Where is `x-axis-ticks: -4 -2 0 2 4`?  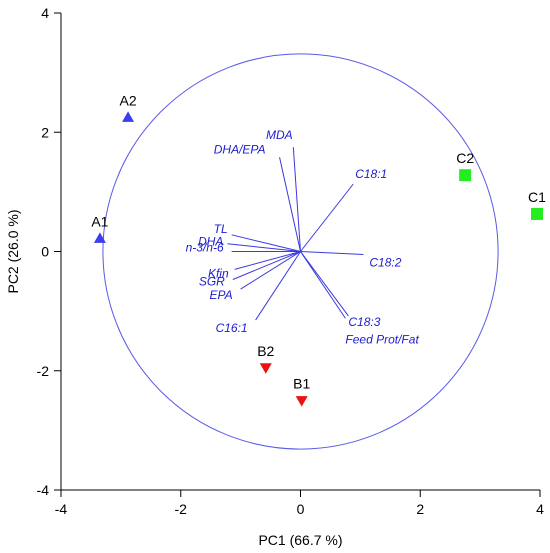 x-axis-ticks: -4 -2 0 2 4 is located at coordinates (299, 503).